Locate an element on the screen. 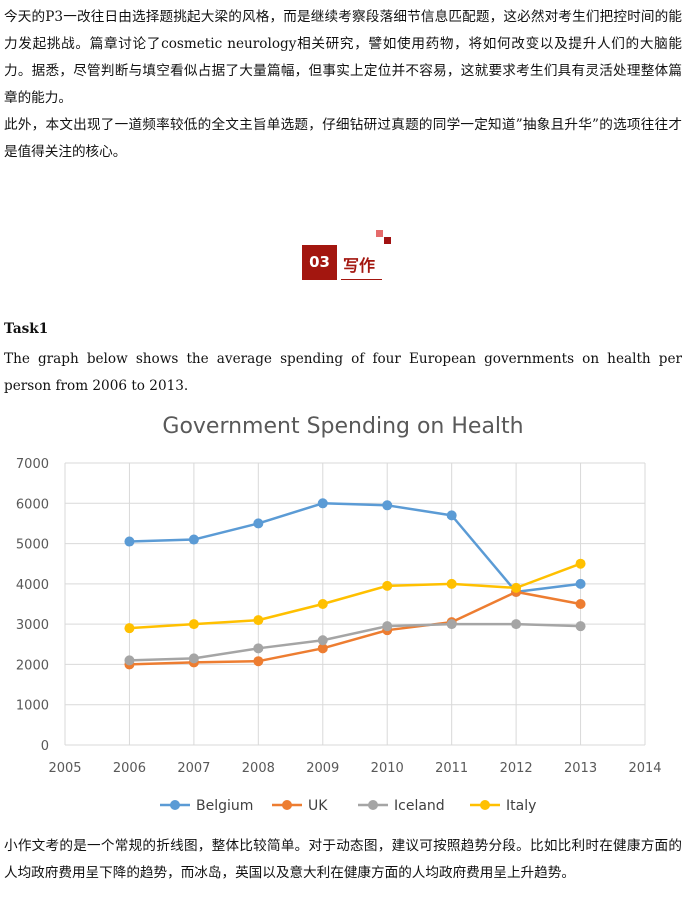  x-tick-label: 2007 is located at coordinates (193, 768).